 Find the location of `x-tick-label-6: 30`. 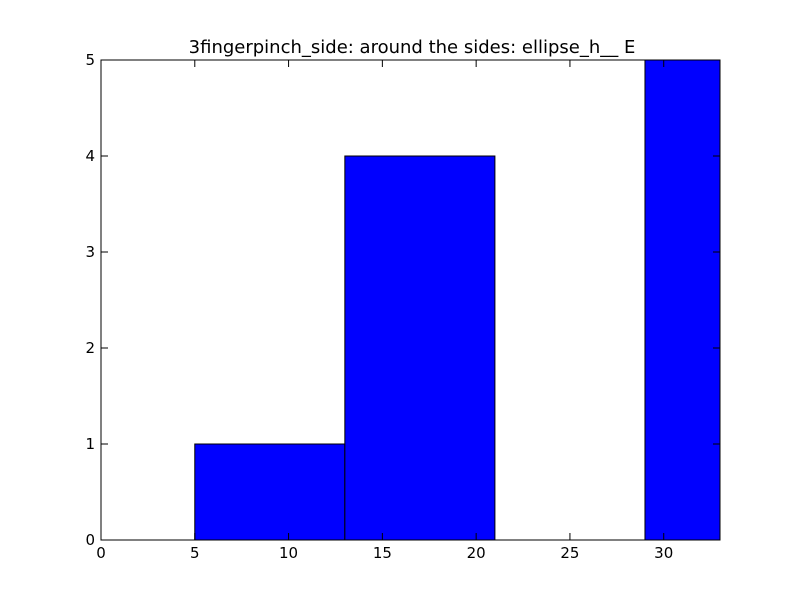

x-tick-label-6: 30 is located at coordinates (663, 553).